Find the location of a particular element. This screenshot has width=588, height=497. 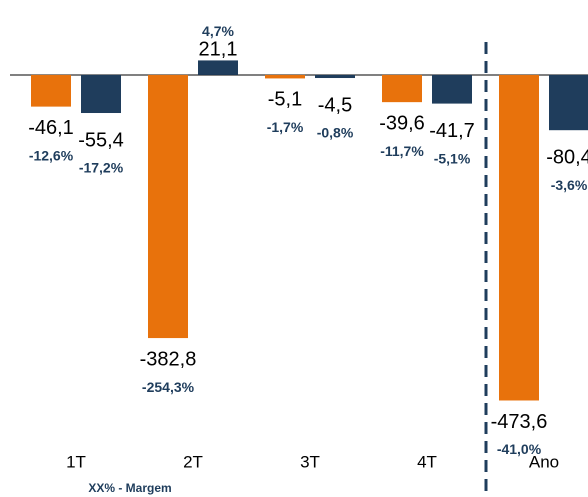

value-label: -55,4 is located at coordinates (101, 140).